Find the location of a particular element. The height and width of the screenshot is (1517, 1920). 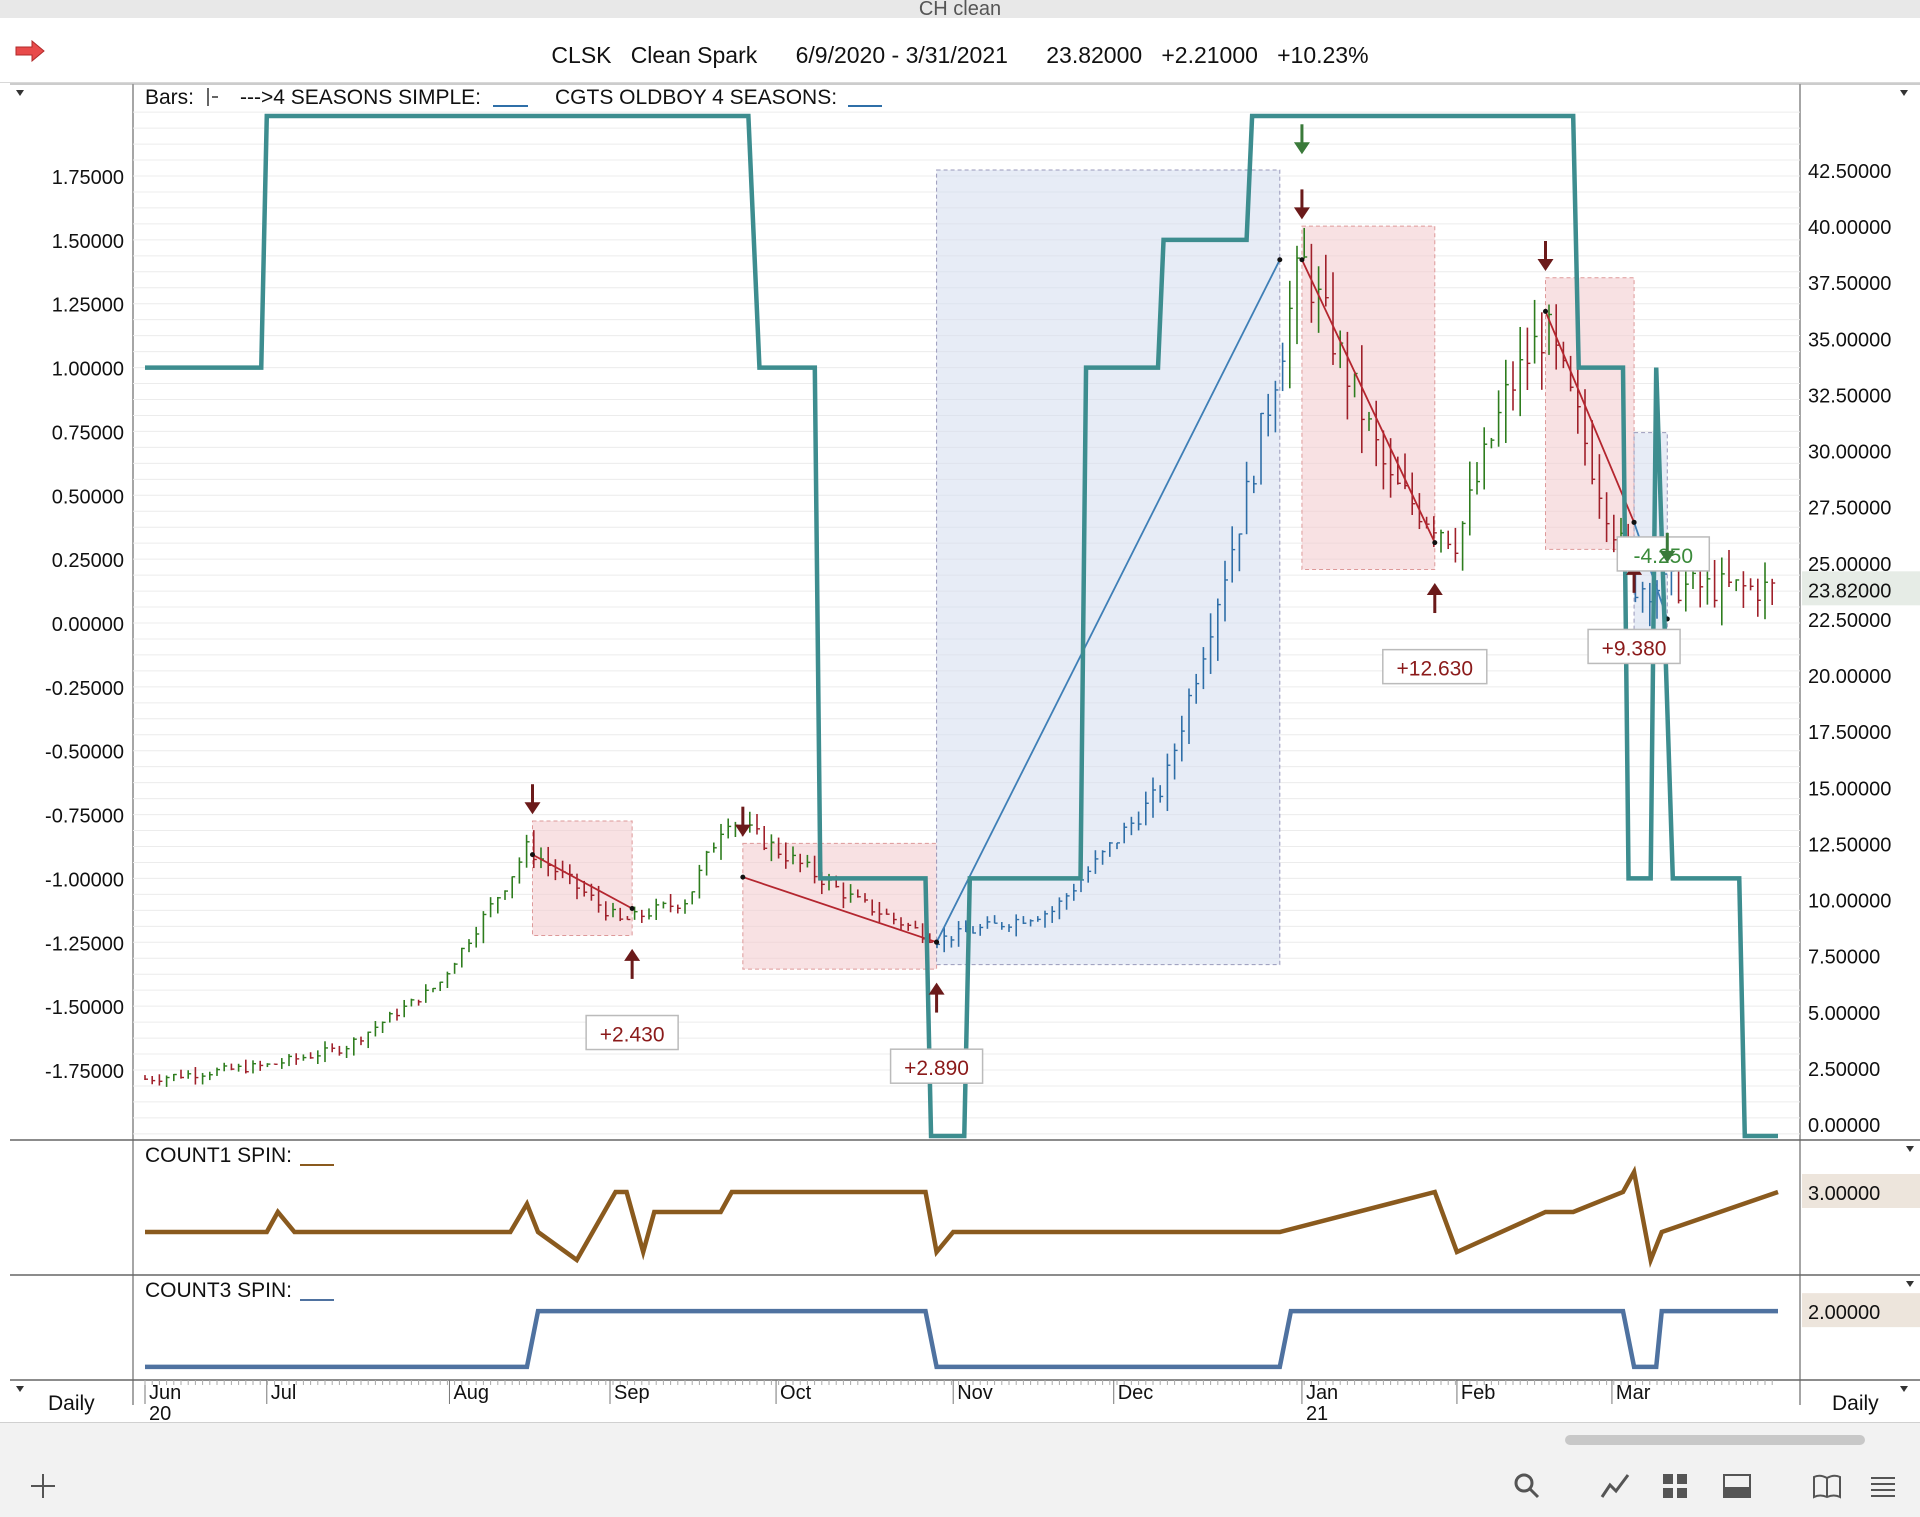

right-tick-label: 35.00000 is located at coordinates (1849, 340).